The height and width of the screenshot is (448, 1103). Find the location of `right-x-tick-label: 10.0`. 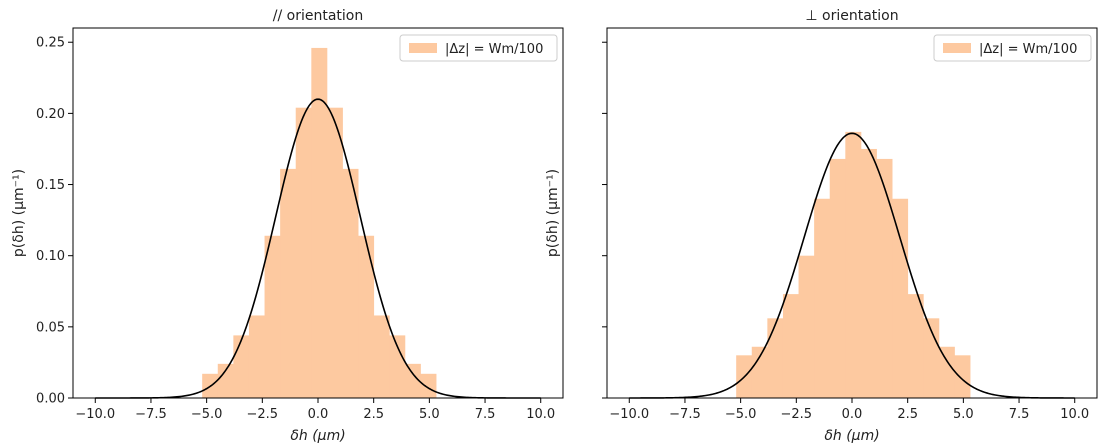

right-x-tick-label: 10.0 is located at coordinates (1074, 414).